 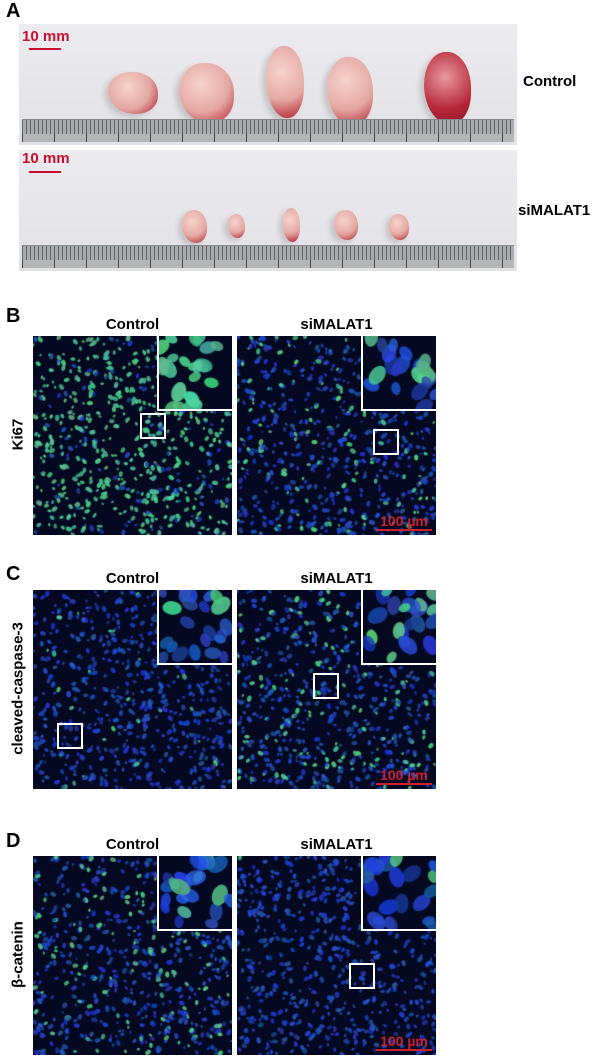 What do you see at coordinates (18, 954) in the screenshot?
I see `stain-label: β-catenin` at bounding box center [18, 954].